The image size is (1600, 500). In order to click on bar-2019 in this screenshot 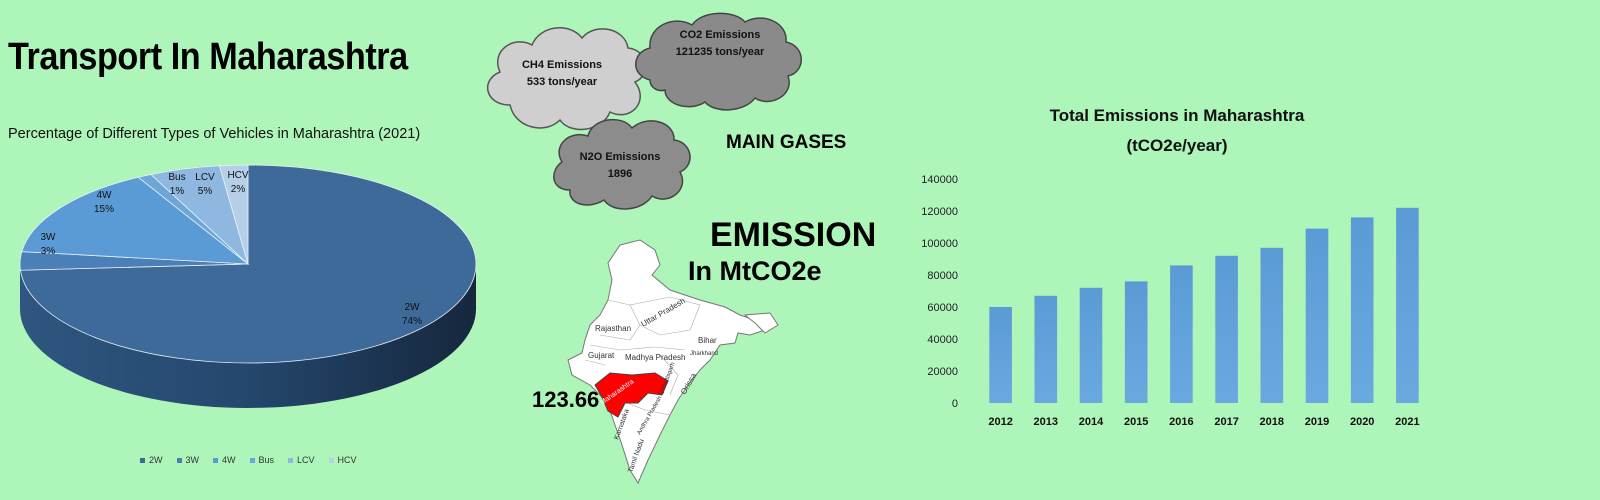, I will do `click(1317, 315)`.